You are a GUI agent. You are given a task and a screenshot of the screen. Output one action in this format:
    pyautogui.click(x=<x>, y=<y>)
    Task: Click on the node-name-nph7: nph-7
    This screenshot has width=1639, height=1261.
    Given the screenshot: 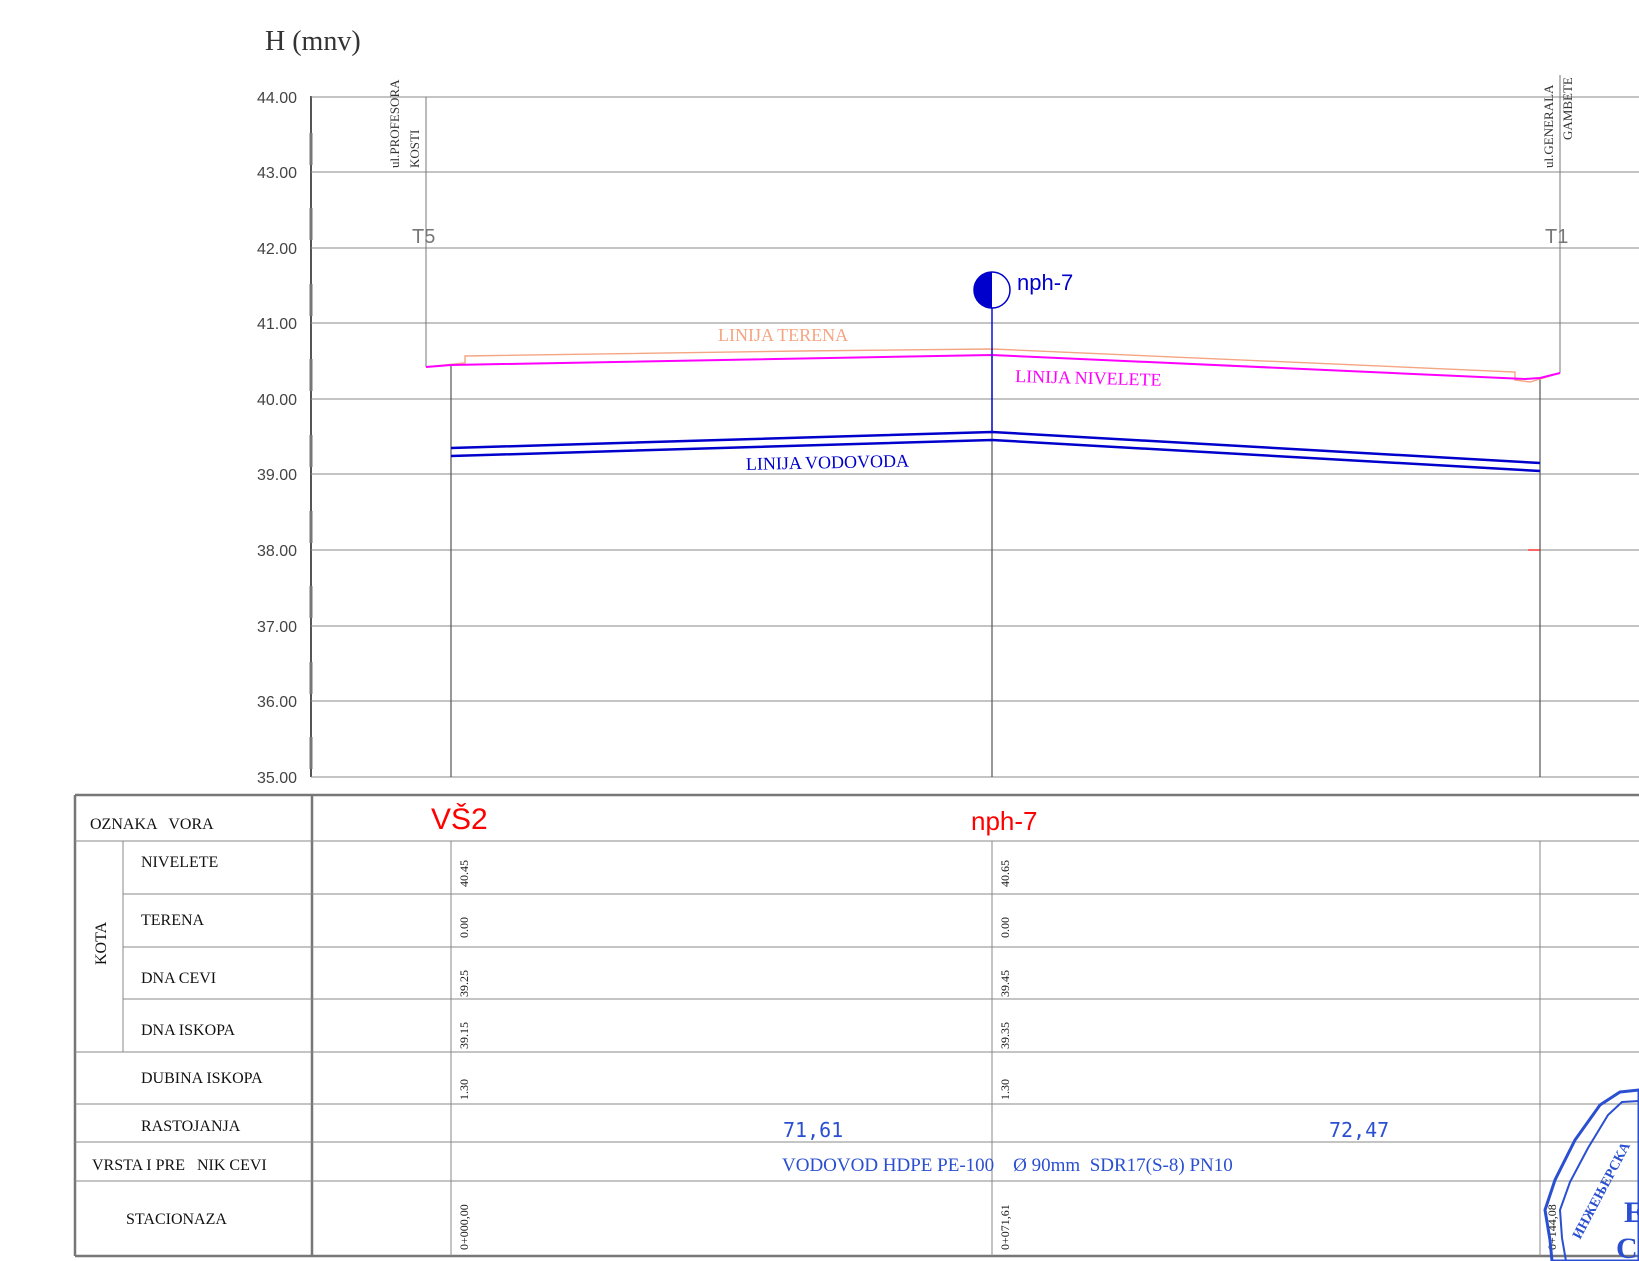 What is the action you would take?
    pyautogui.click(x=1004, y=821)
    